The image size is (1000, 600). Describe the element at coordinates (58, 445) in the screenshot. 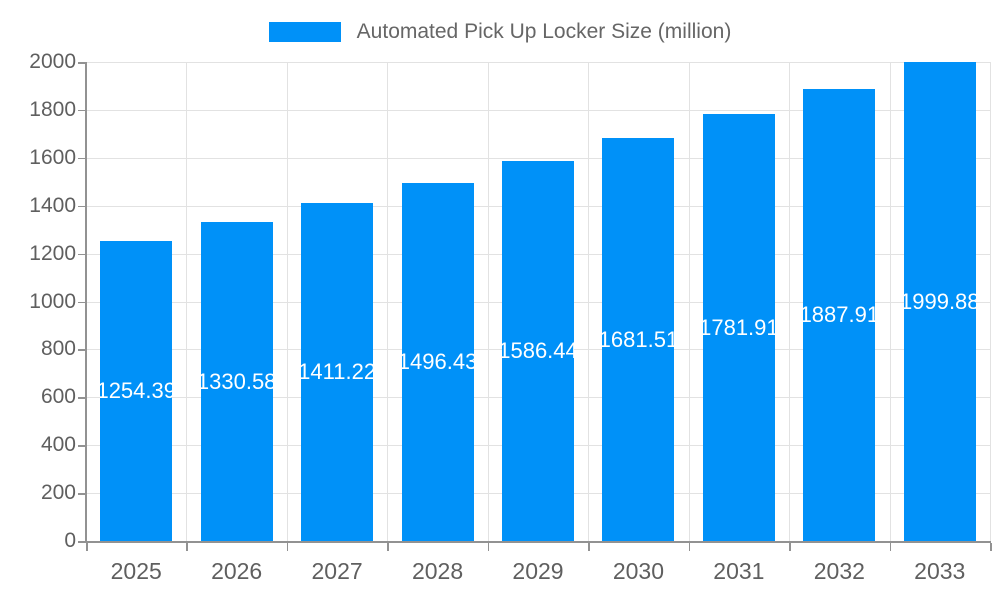

I see `y-tick-label: 400` at that location.